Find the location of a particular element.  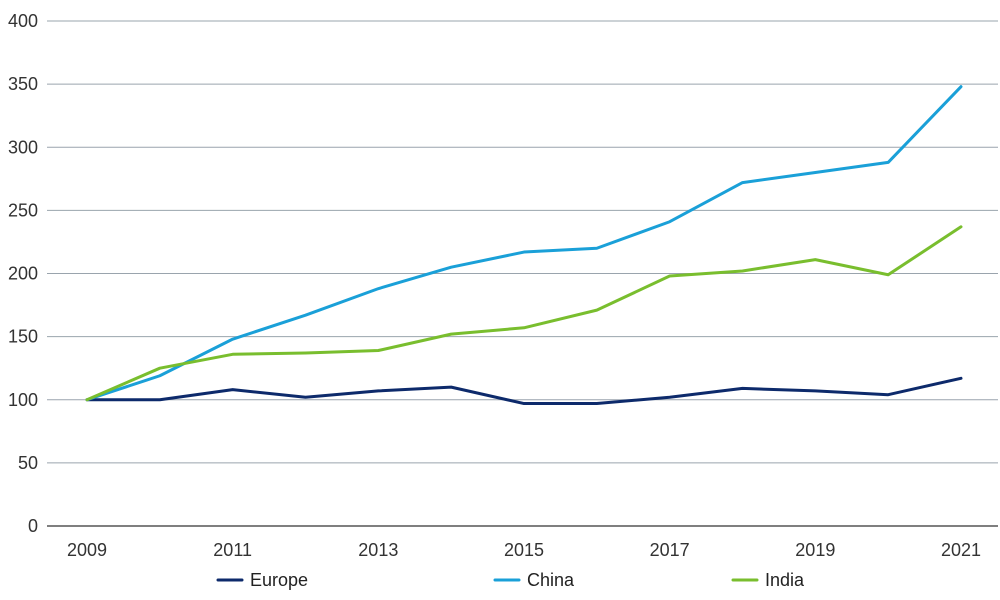

legend-item-india: India is located at coordinates (768, 580).